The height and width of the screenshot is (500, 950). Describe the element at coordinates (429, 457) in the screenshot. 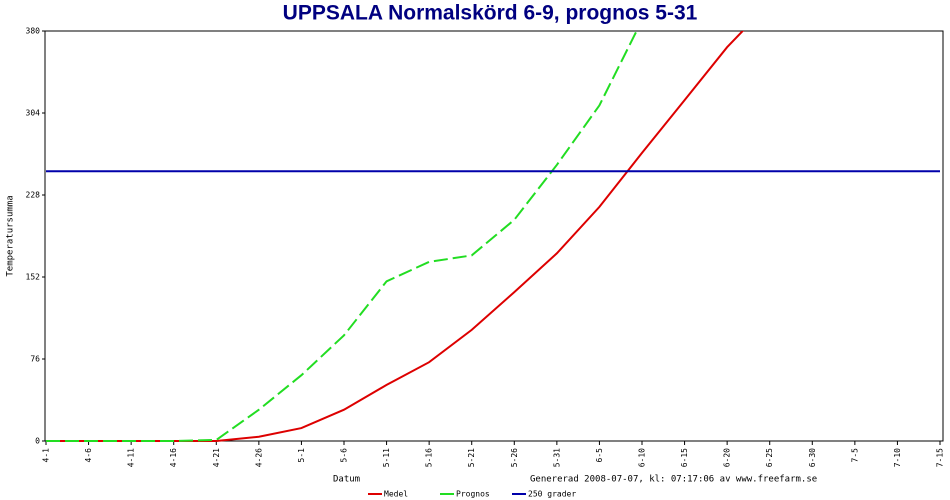

I see `x-tick-label: 5-16` at that location.